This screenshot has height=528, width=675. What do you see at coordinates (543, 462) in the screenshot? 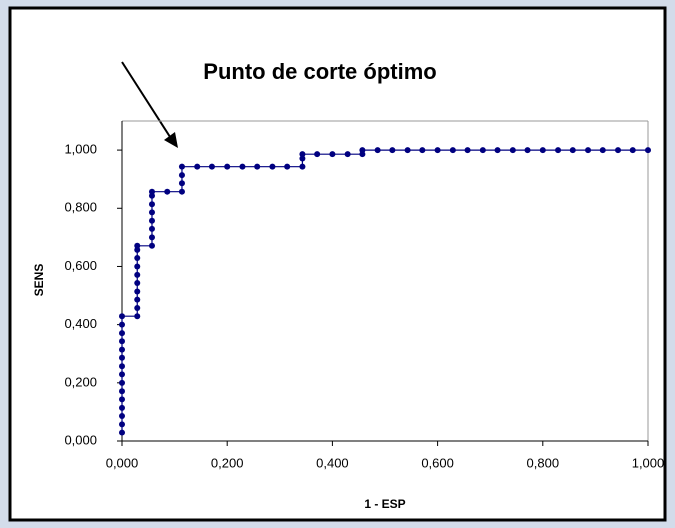
I see `x-tick-label: 0,800` at bounding box center [543, 462].